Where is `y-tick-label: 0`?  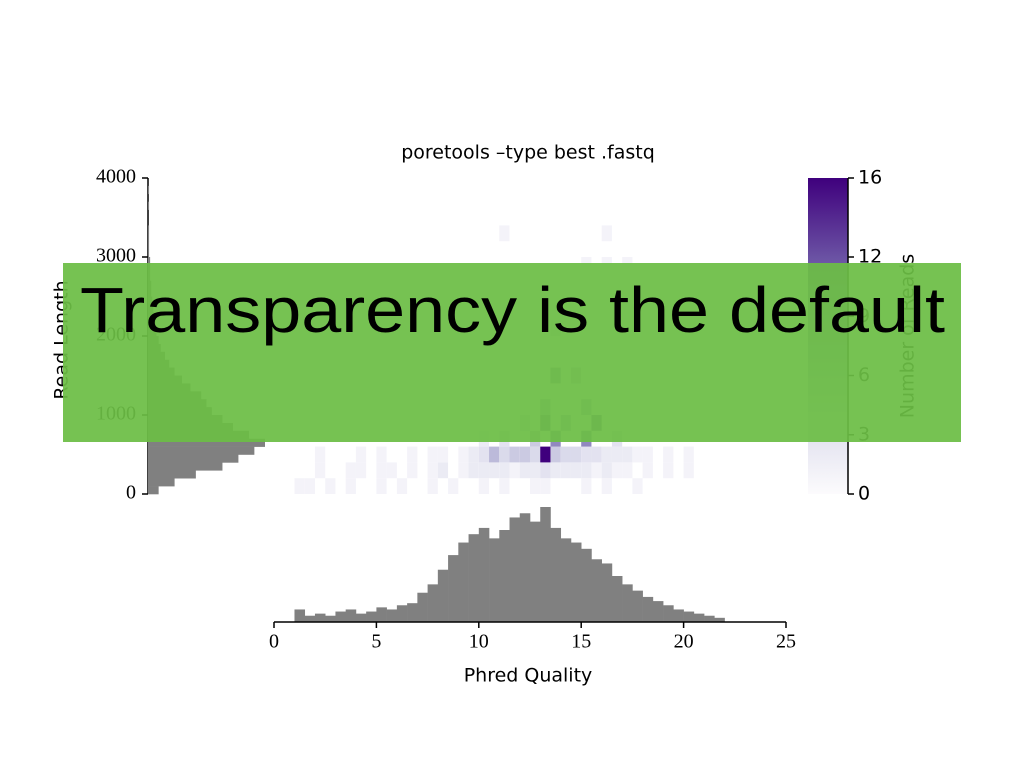 y-tick-label: 0 is located at coordinates (131, 493).